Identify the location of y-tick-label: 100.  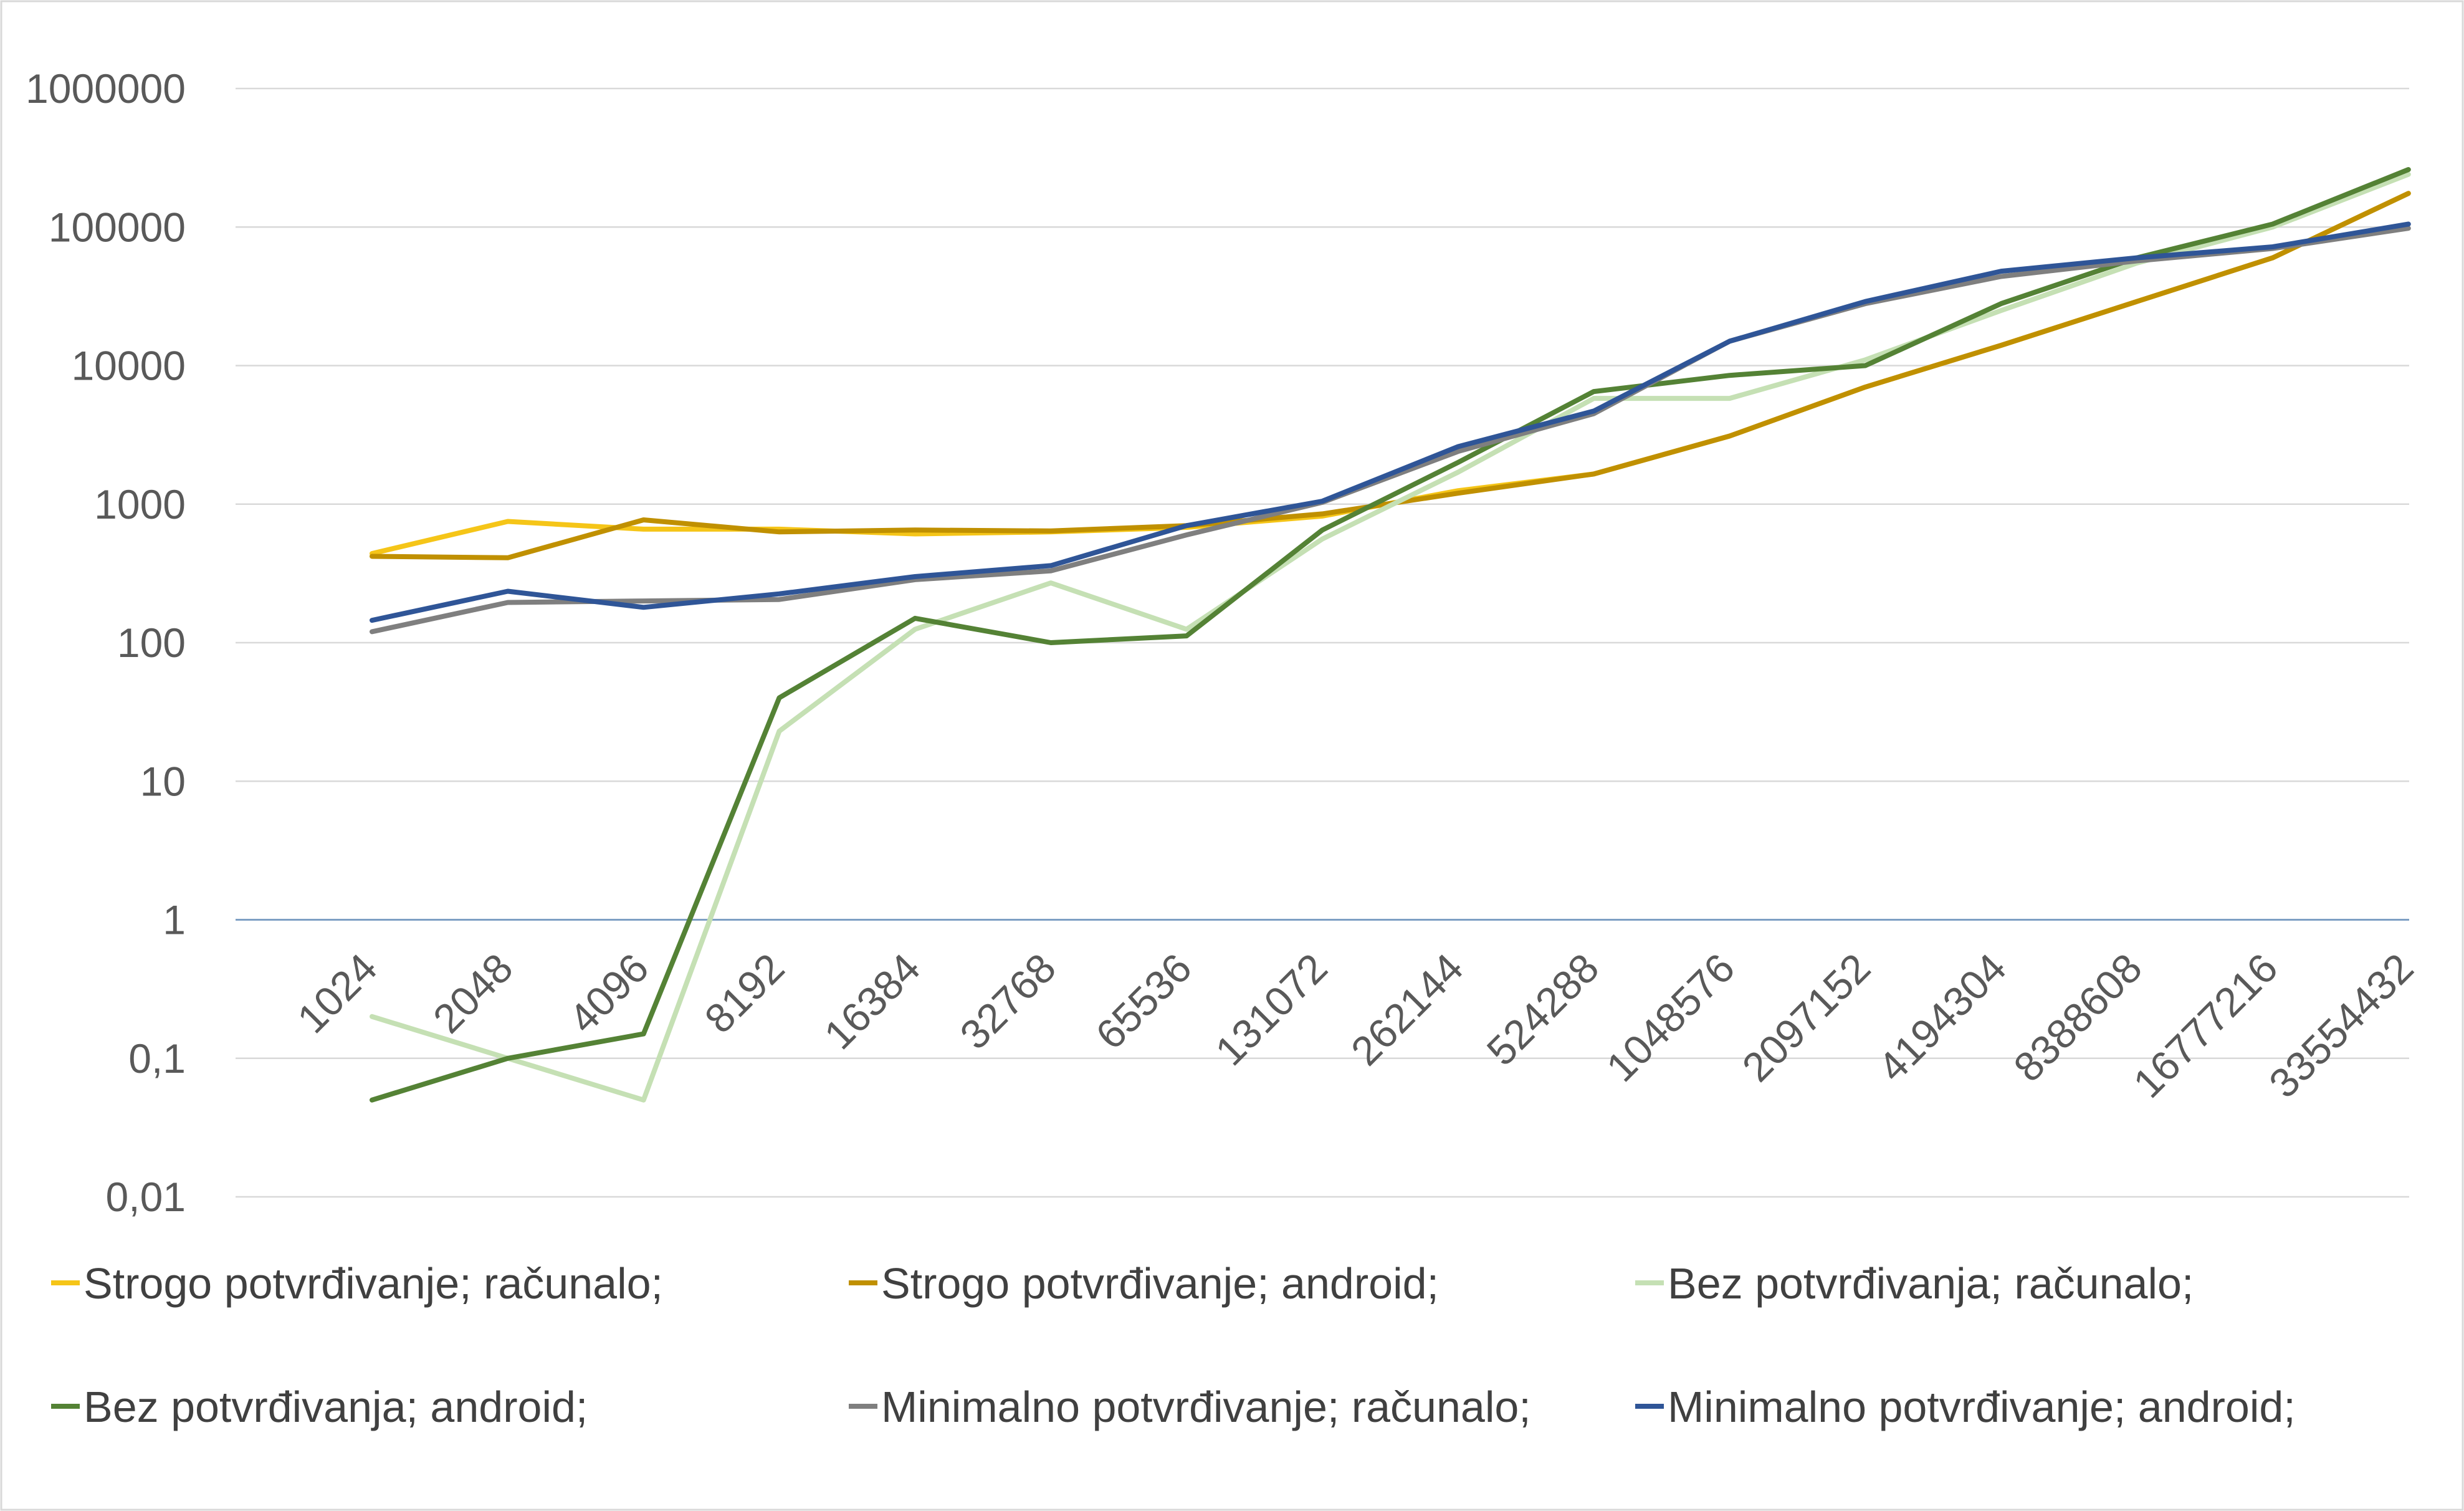
(151, 643).